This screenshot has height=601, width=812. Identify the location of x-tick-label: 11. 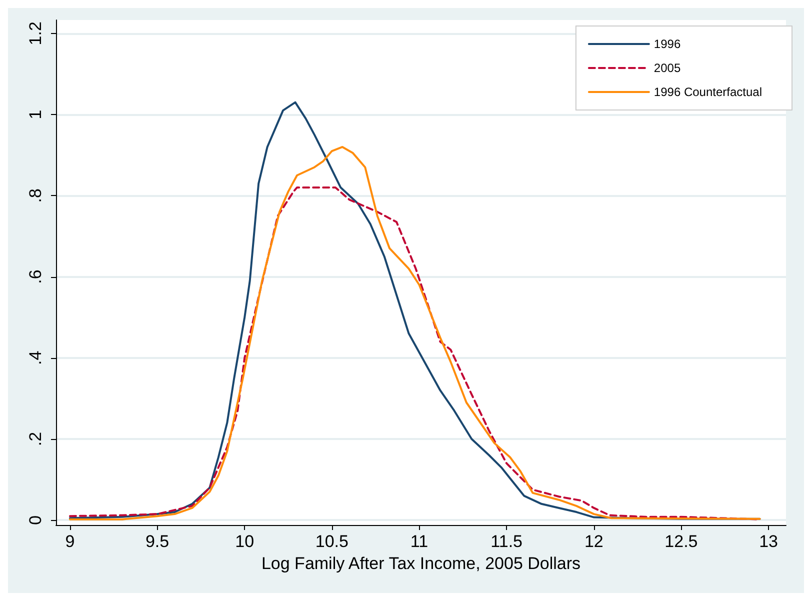
(419, 541).